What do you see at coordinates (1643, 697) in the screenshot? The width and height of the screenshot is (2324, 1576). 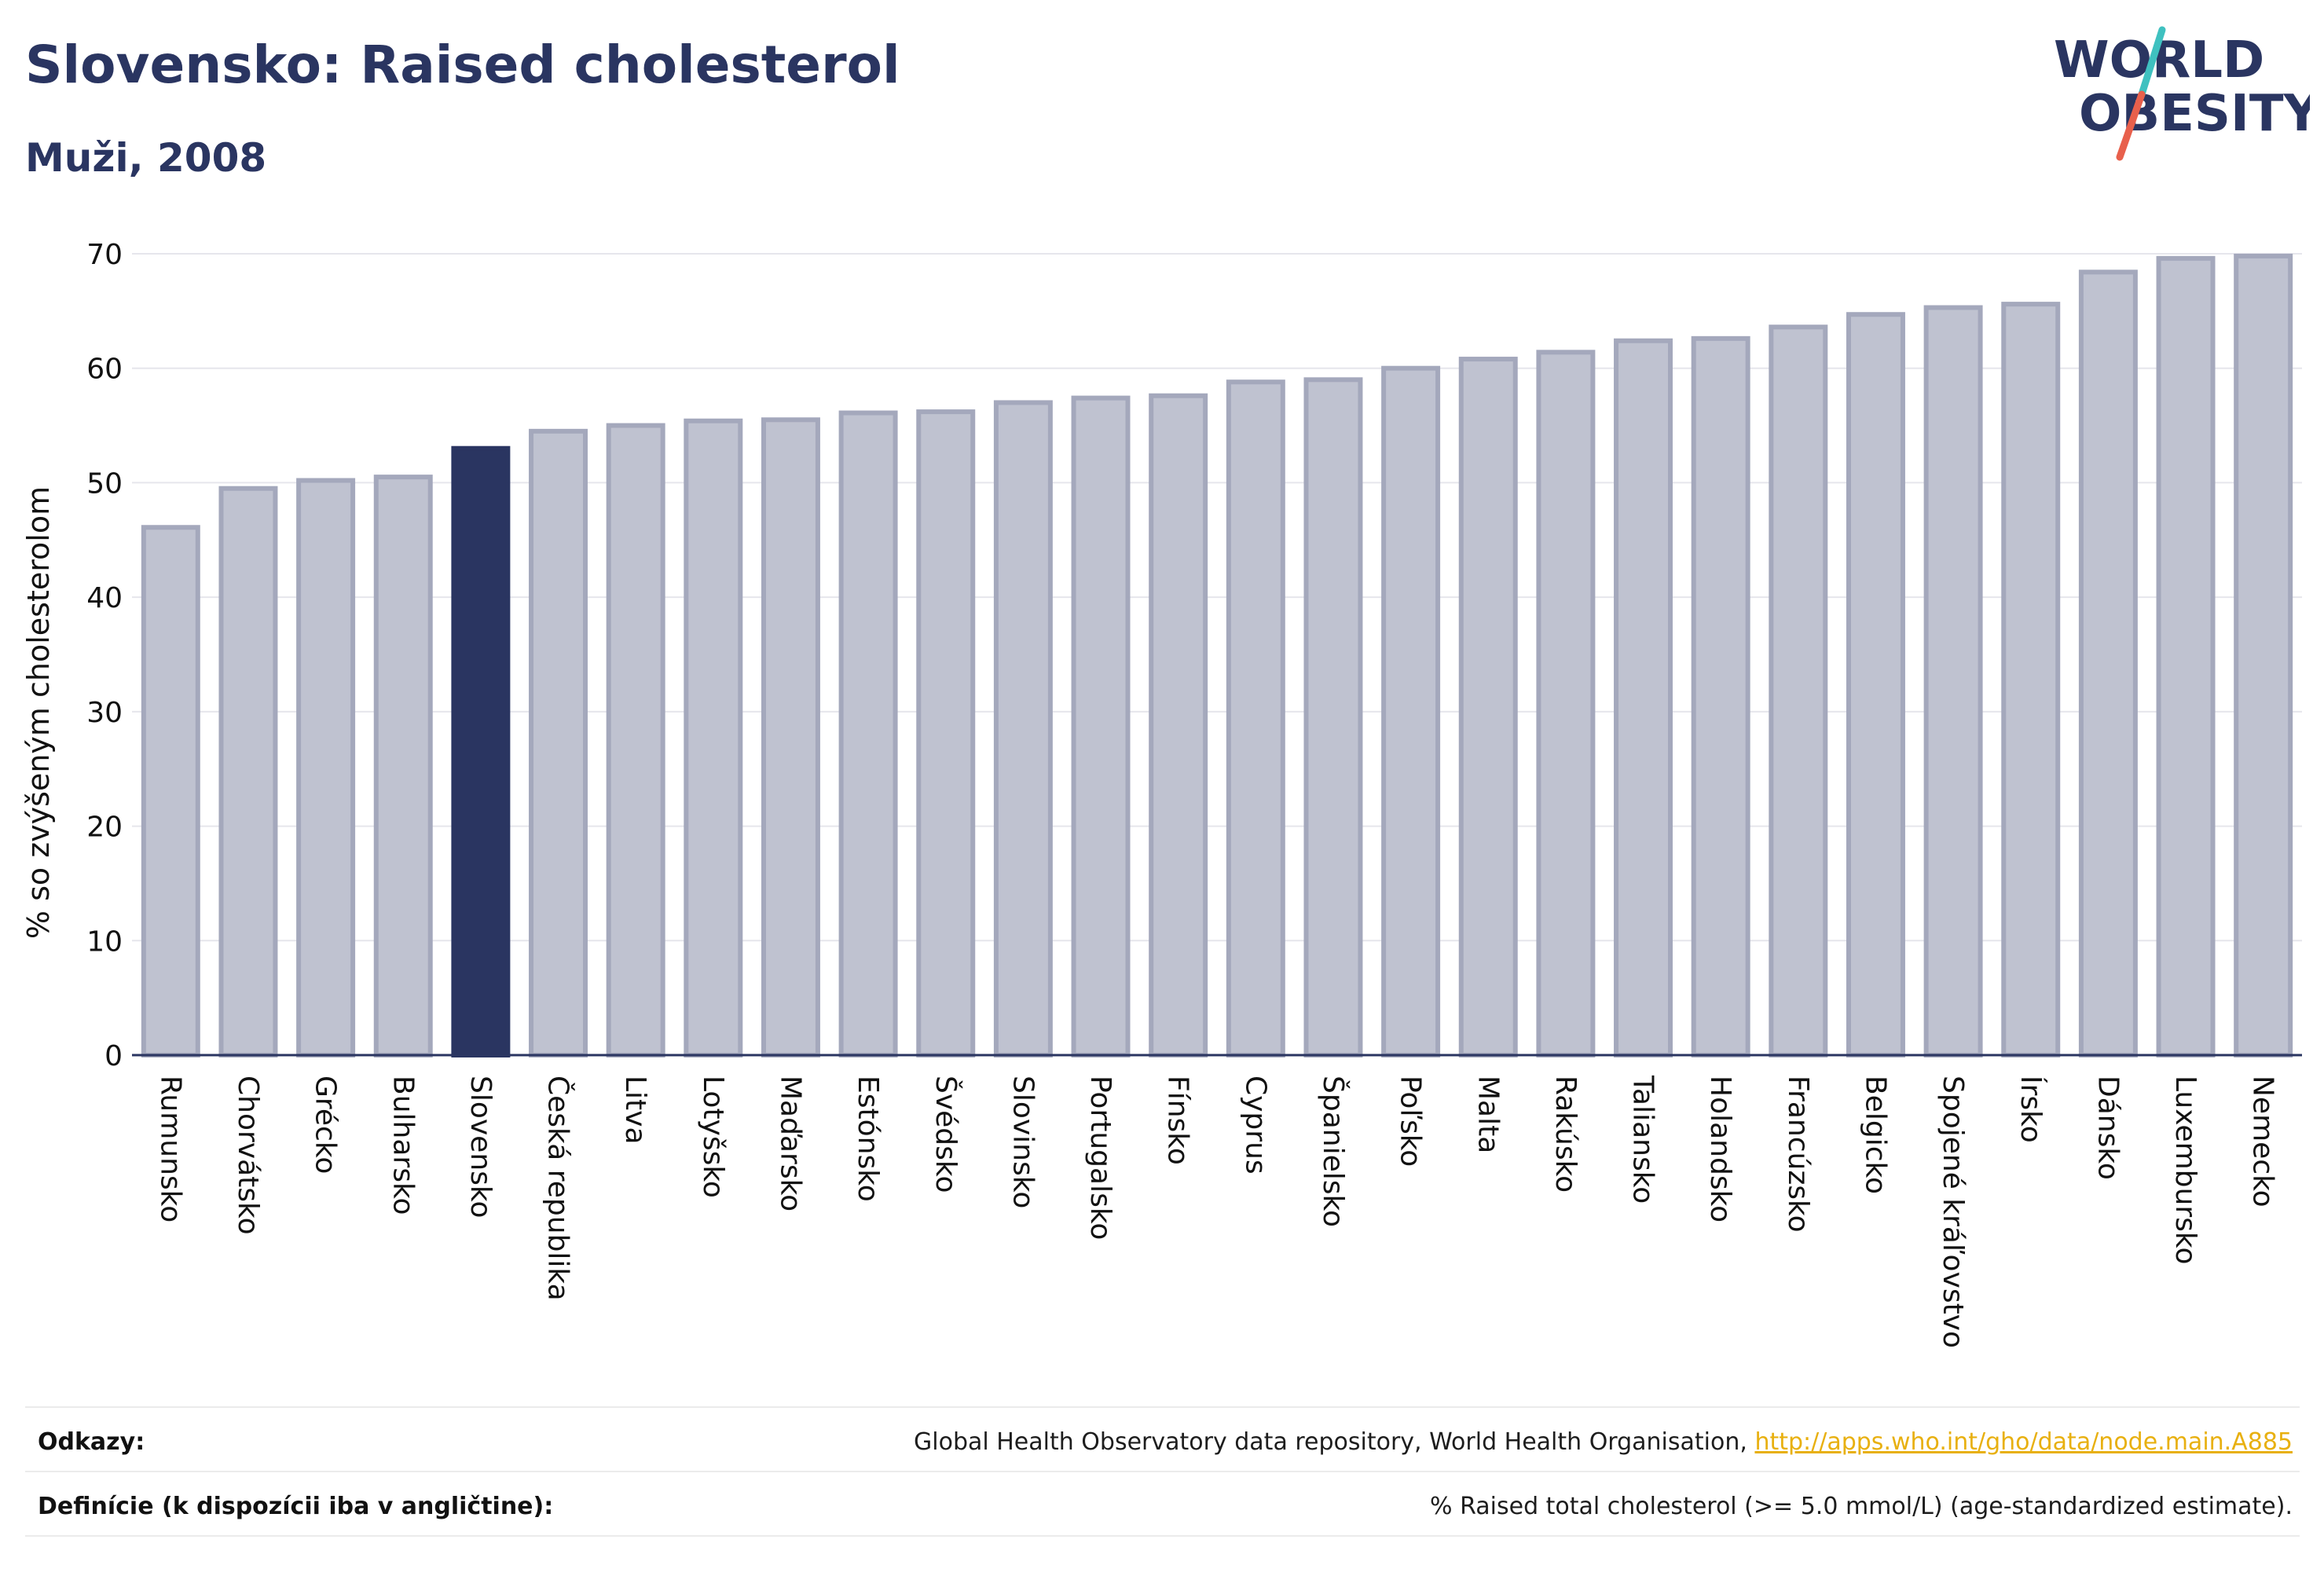 I see `bar-taliansko` at bounding box center [1643, 697].